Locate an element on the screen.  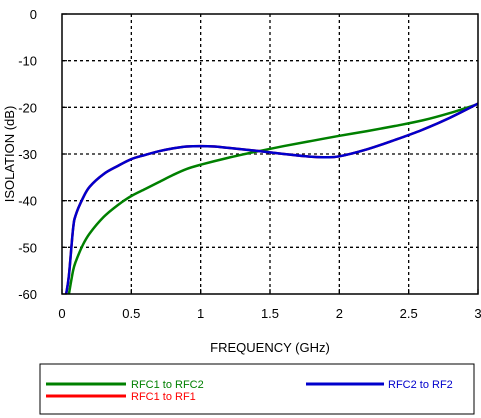
y-tick-label: -40 is located at coordinates (27, 201).